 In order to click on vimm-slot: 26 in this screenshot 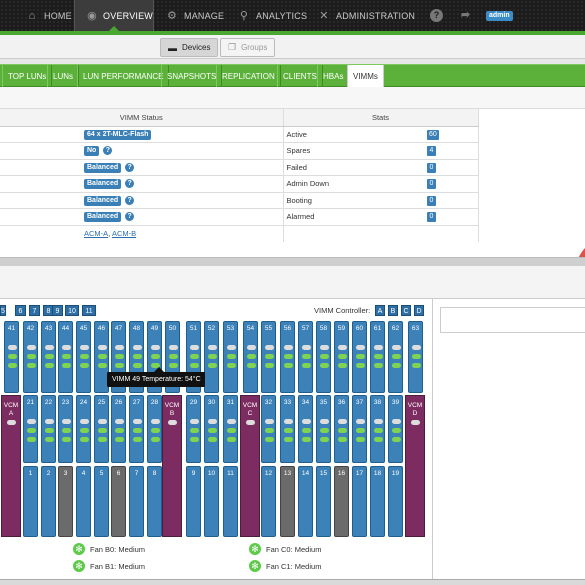, I will do `click(118, 429)`.